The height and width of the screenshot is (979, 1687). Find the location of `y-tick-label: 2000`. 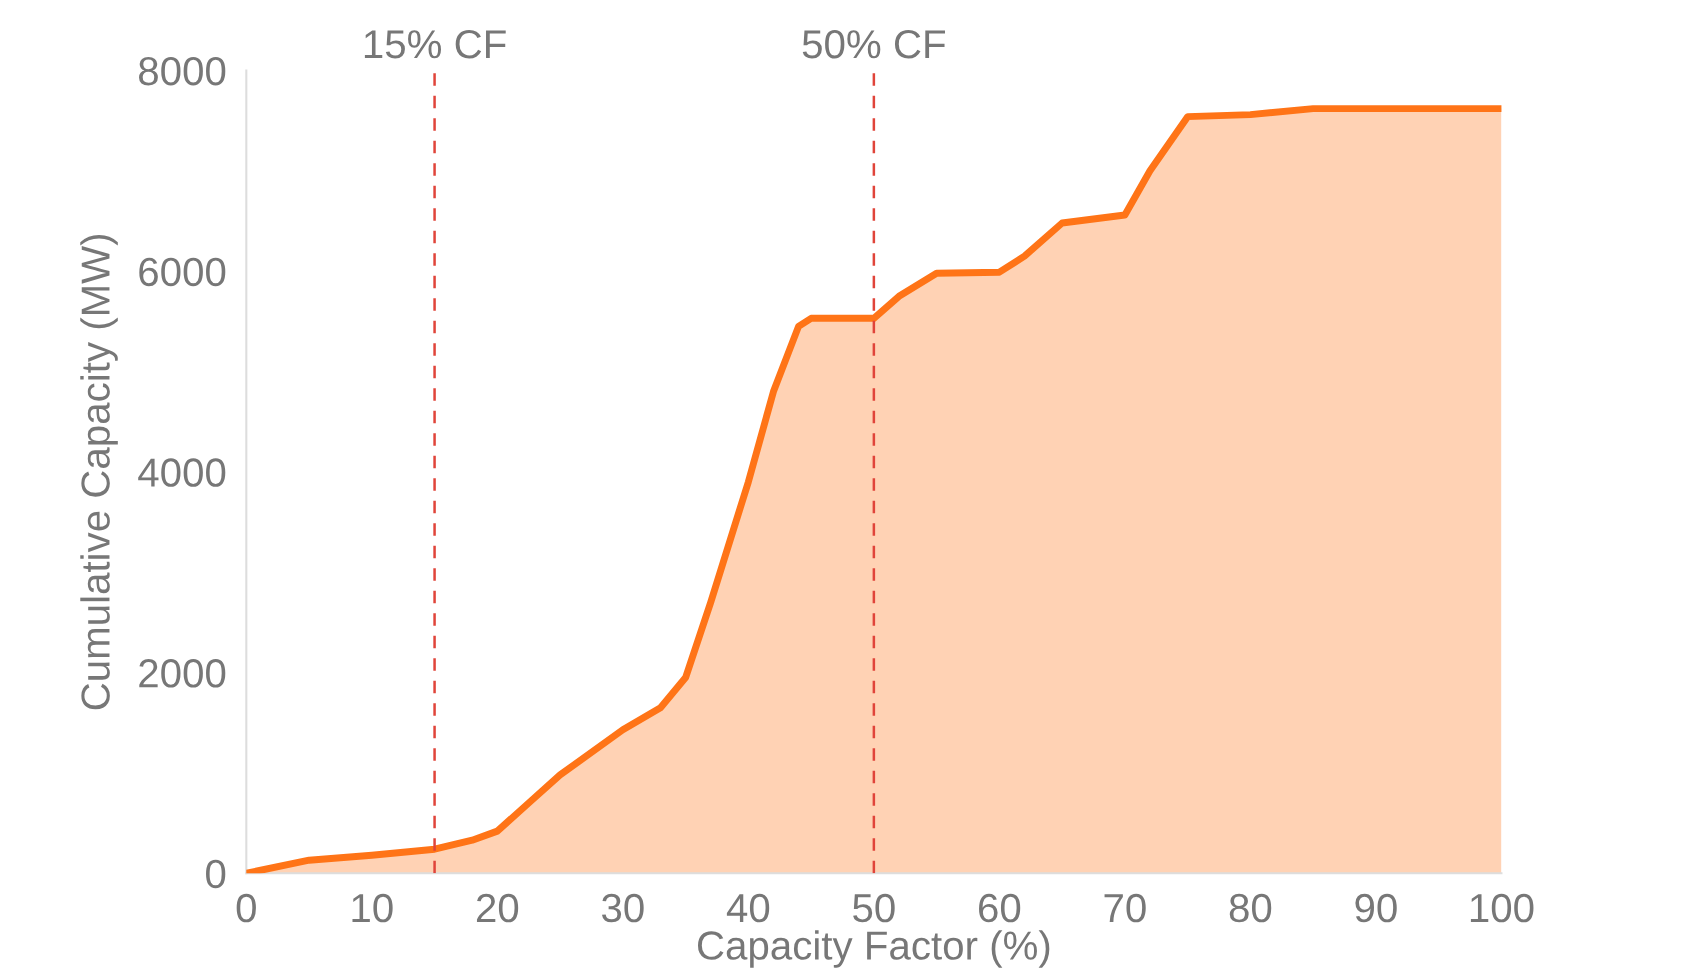

y-tick-label: 2000 is located at coordinates (182, 673).